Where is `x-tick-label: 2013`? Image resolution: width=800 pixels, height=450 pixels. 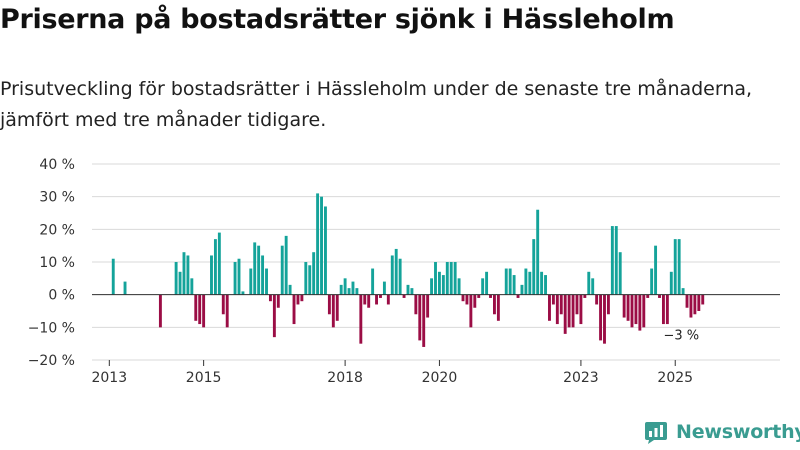 x-tick-label: 2013 is located at coordinates (109, 378).